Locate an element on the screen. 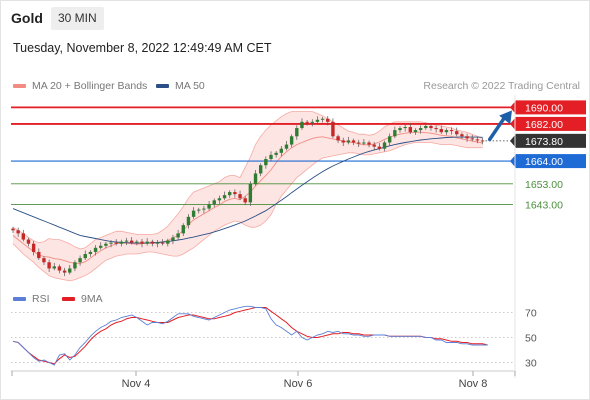  rsi-ma-line is located at coordinates (250, 336).